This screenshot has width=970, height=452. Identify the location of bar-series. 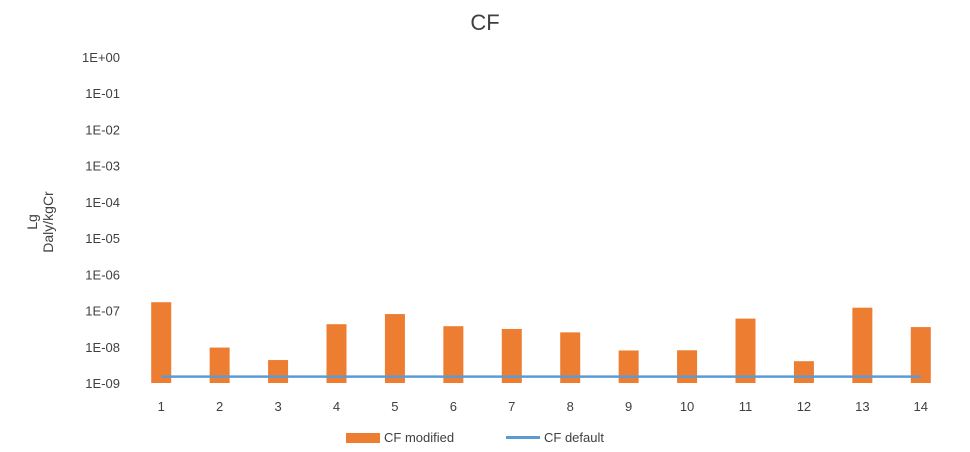
(541, 342).